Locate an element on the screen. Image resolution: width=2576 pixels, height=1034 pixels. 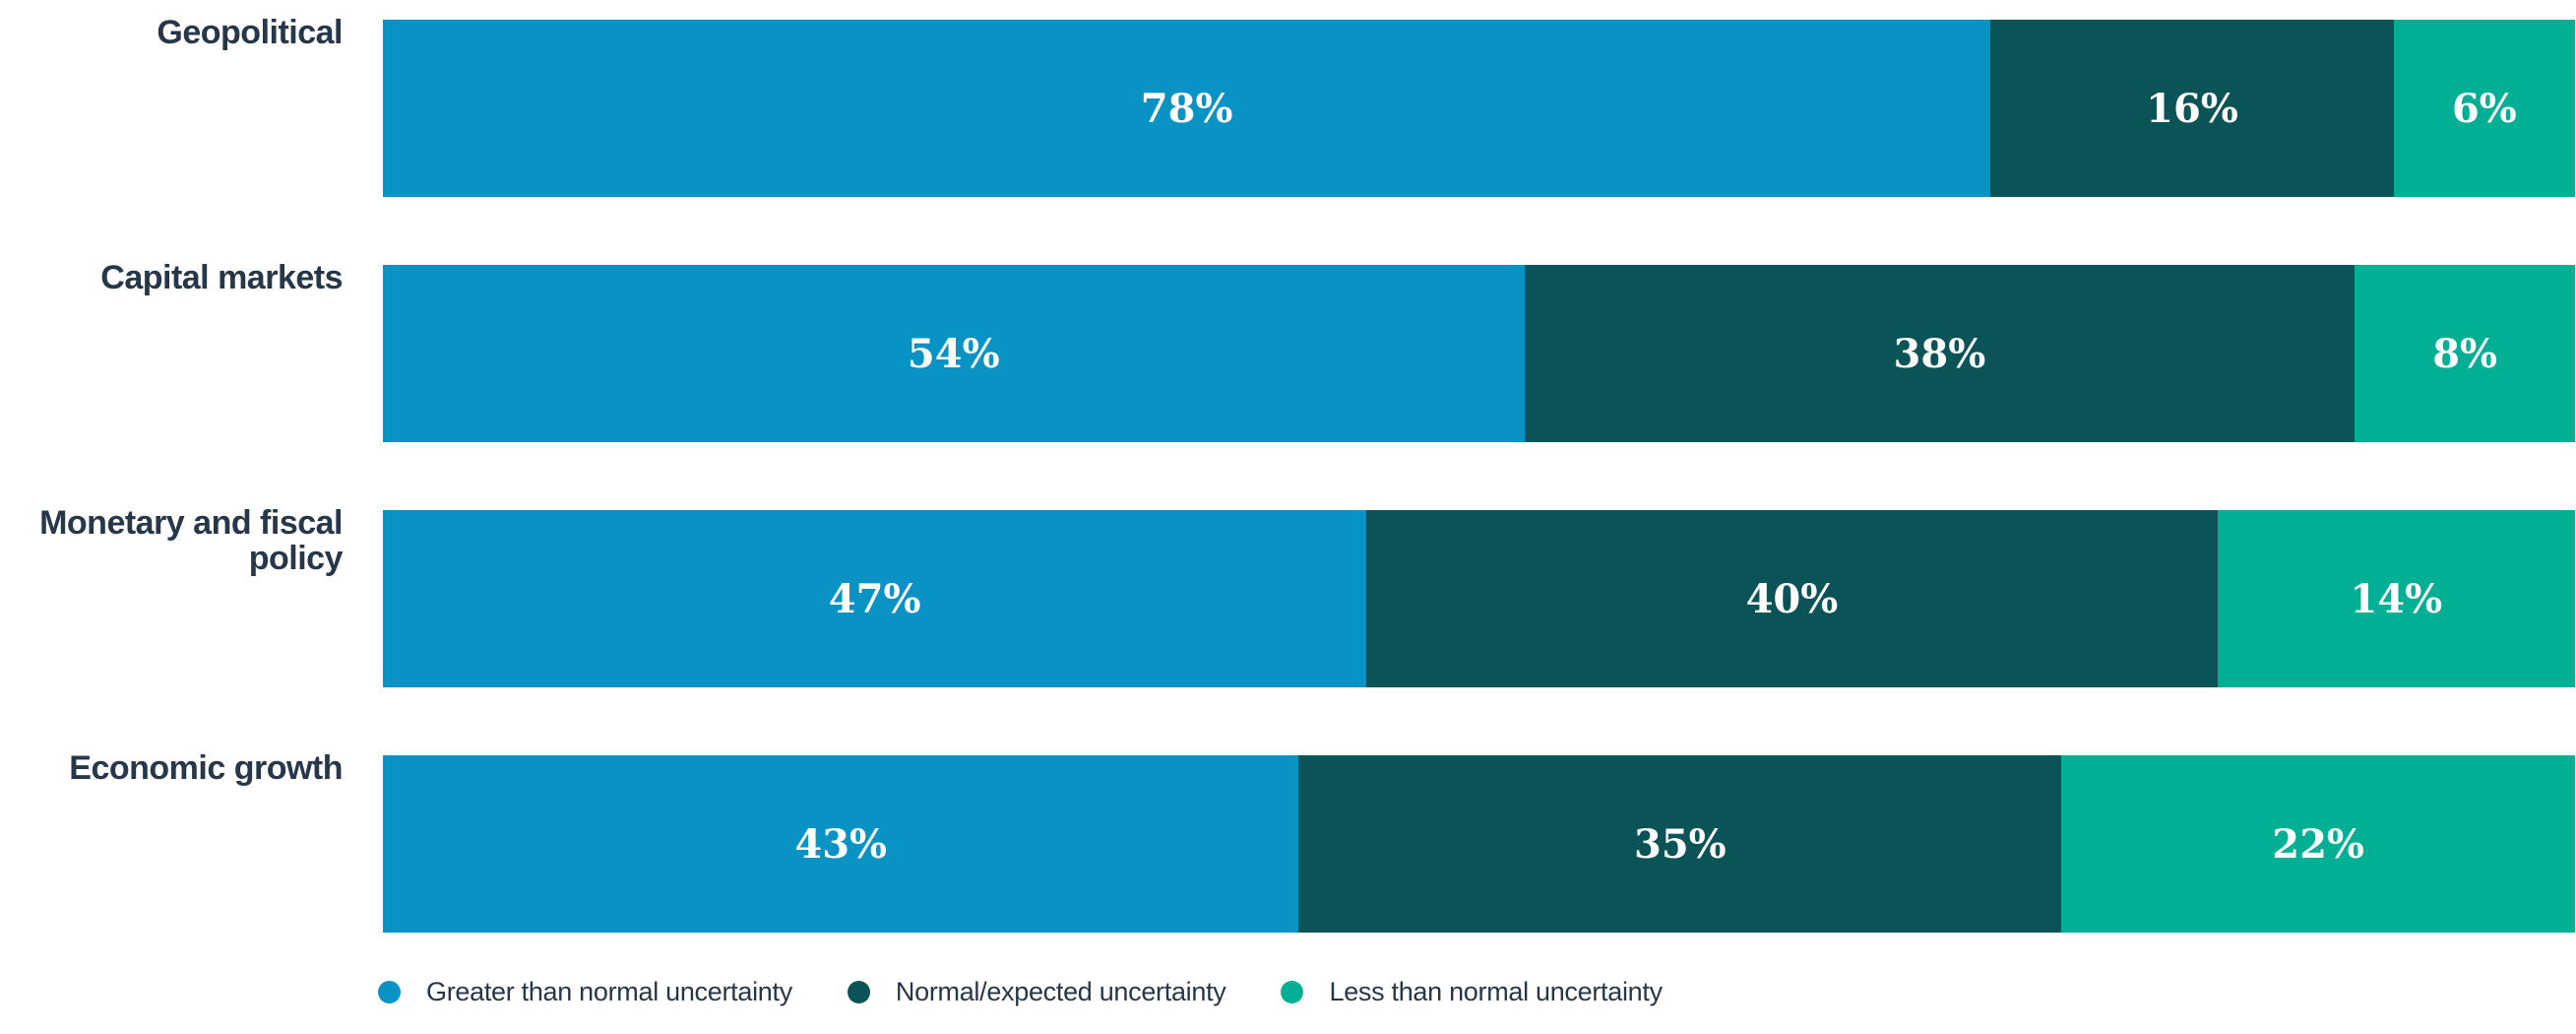
category-label: Economic growth is located at coordinates (206, 768).